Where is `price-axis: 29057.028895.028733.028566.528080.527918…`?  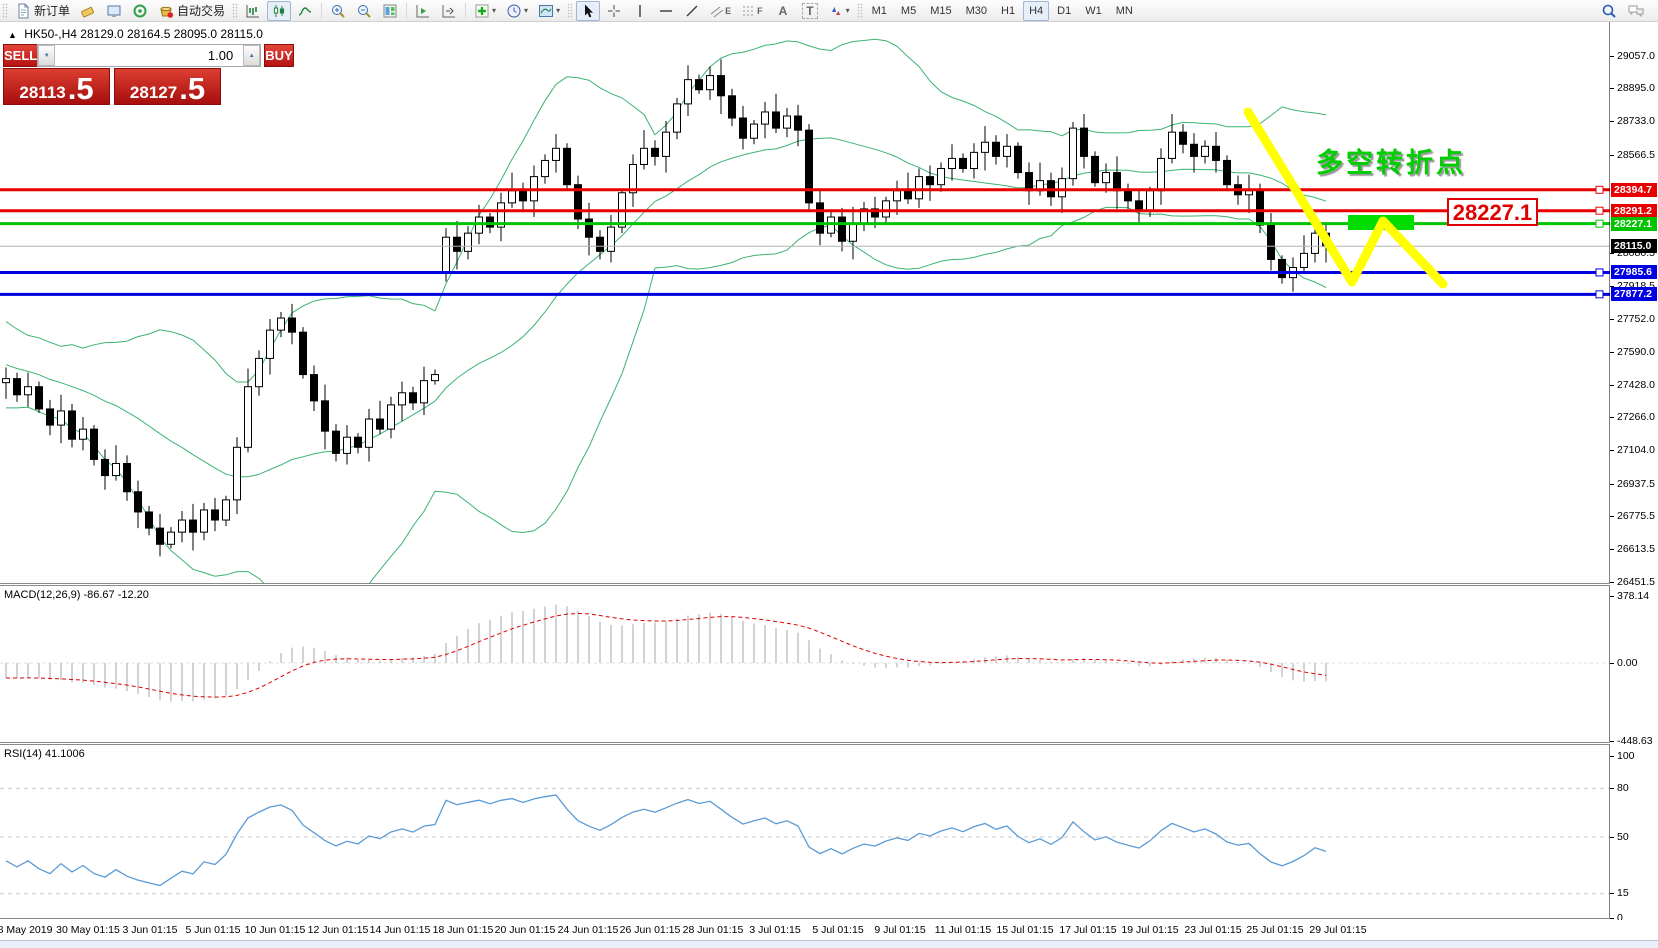
price-axis: 29057.028895.028733.028566.528080.527918… is located at coordinates (1634, 473).